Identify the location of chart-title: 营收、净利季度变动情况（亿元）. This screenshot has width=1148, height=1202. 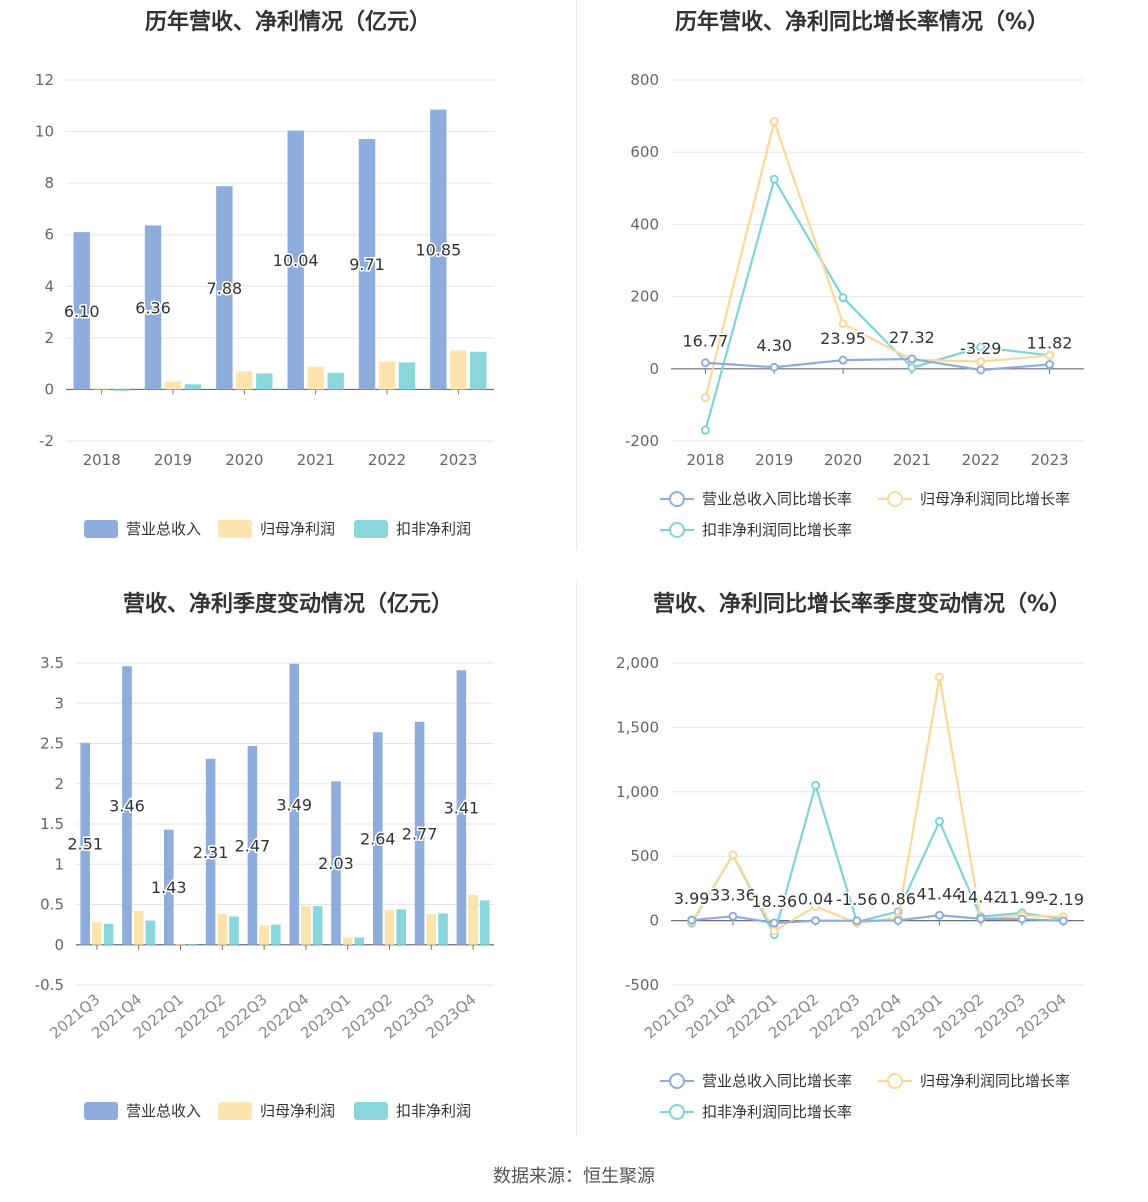
(287, 604).